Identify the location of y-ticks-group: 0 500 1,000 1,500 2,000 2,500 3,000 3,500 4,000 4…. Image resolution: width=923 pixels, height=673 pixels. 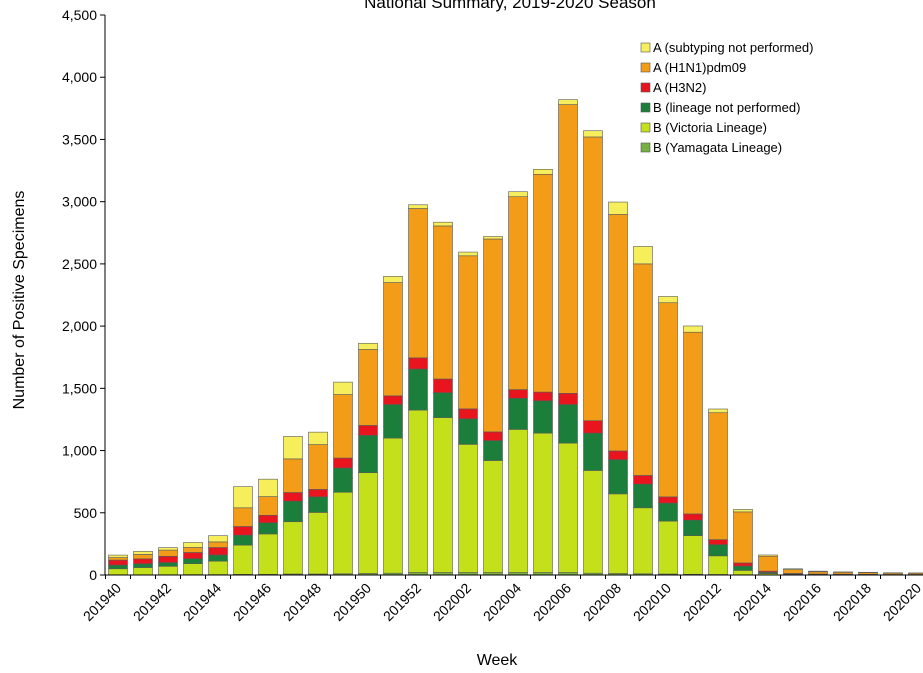
(83, 295).